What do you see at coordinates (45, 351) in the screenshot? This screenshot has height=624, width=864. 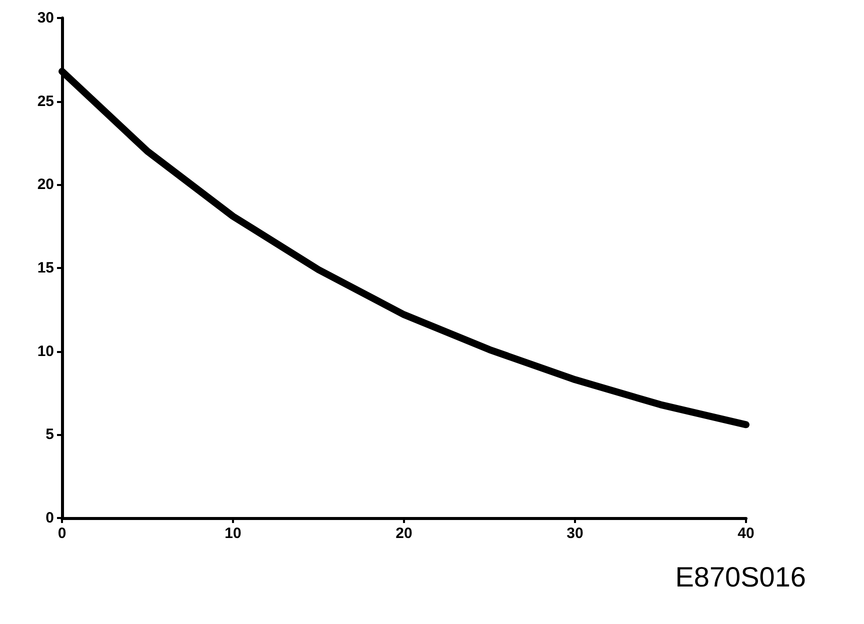 I see `y-tick-label: 10` at bounding box center [45, 351].